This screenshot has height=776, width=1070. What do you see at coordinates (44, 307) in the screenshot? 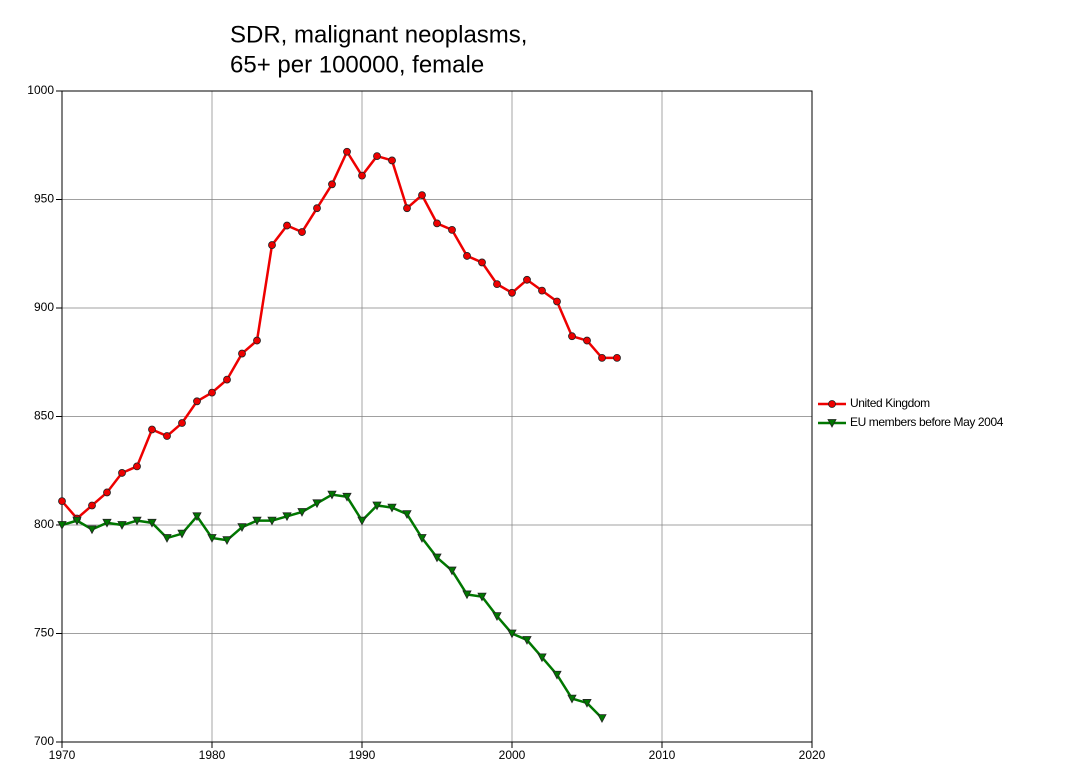
I see `y-tick-label: 900` at bounding box center [44, 307].